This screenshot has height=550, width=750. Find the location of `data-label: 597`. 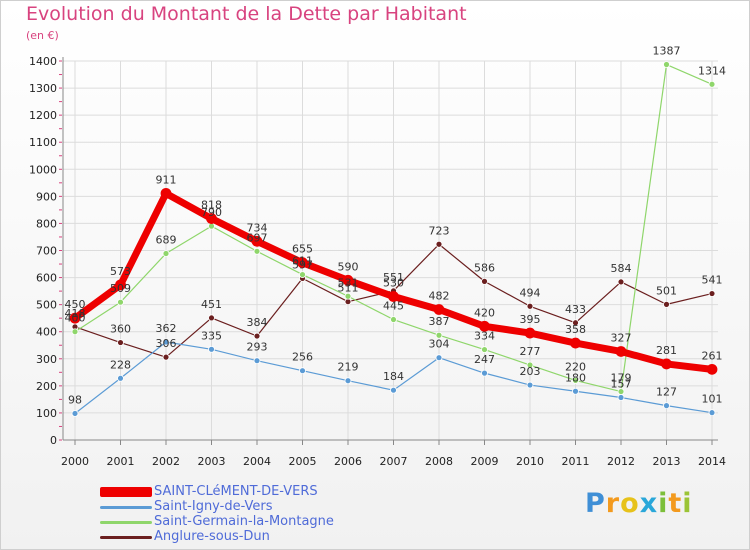

data-label: 597 is located at coordinates (302, 264).